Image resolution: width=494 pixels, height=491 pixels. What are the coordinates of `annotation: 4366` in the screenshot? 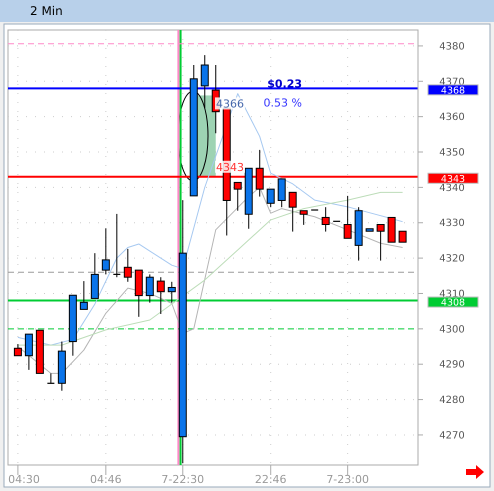 It's located at (230, 103).